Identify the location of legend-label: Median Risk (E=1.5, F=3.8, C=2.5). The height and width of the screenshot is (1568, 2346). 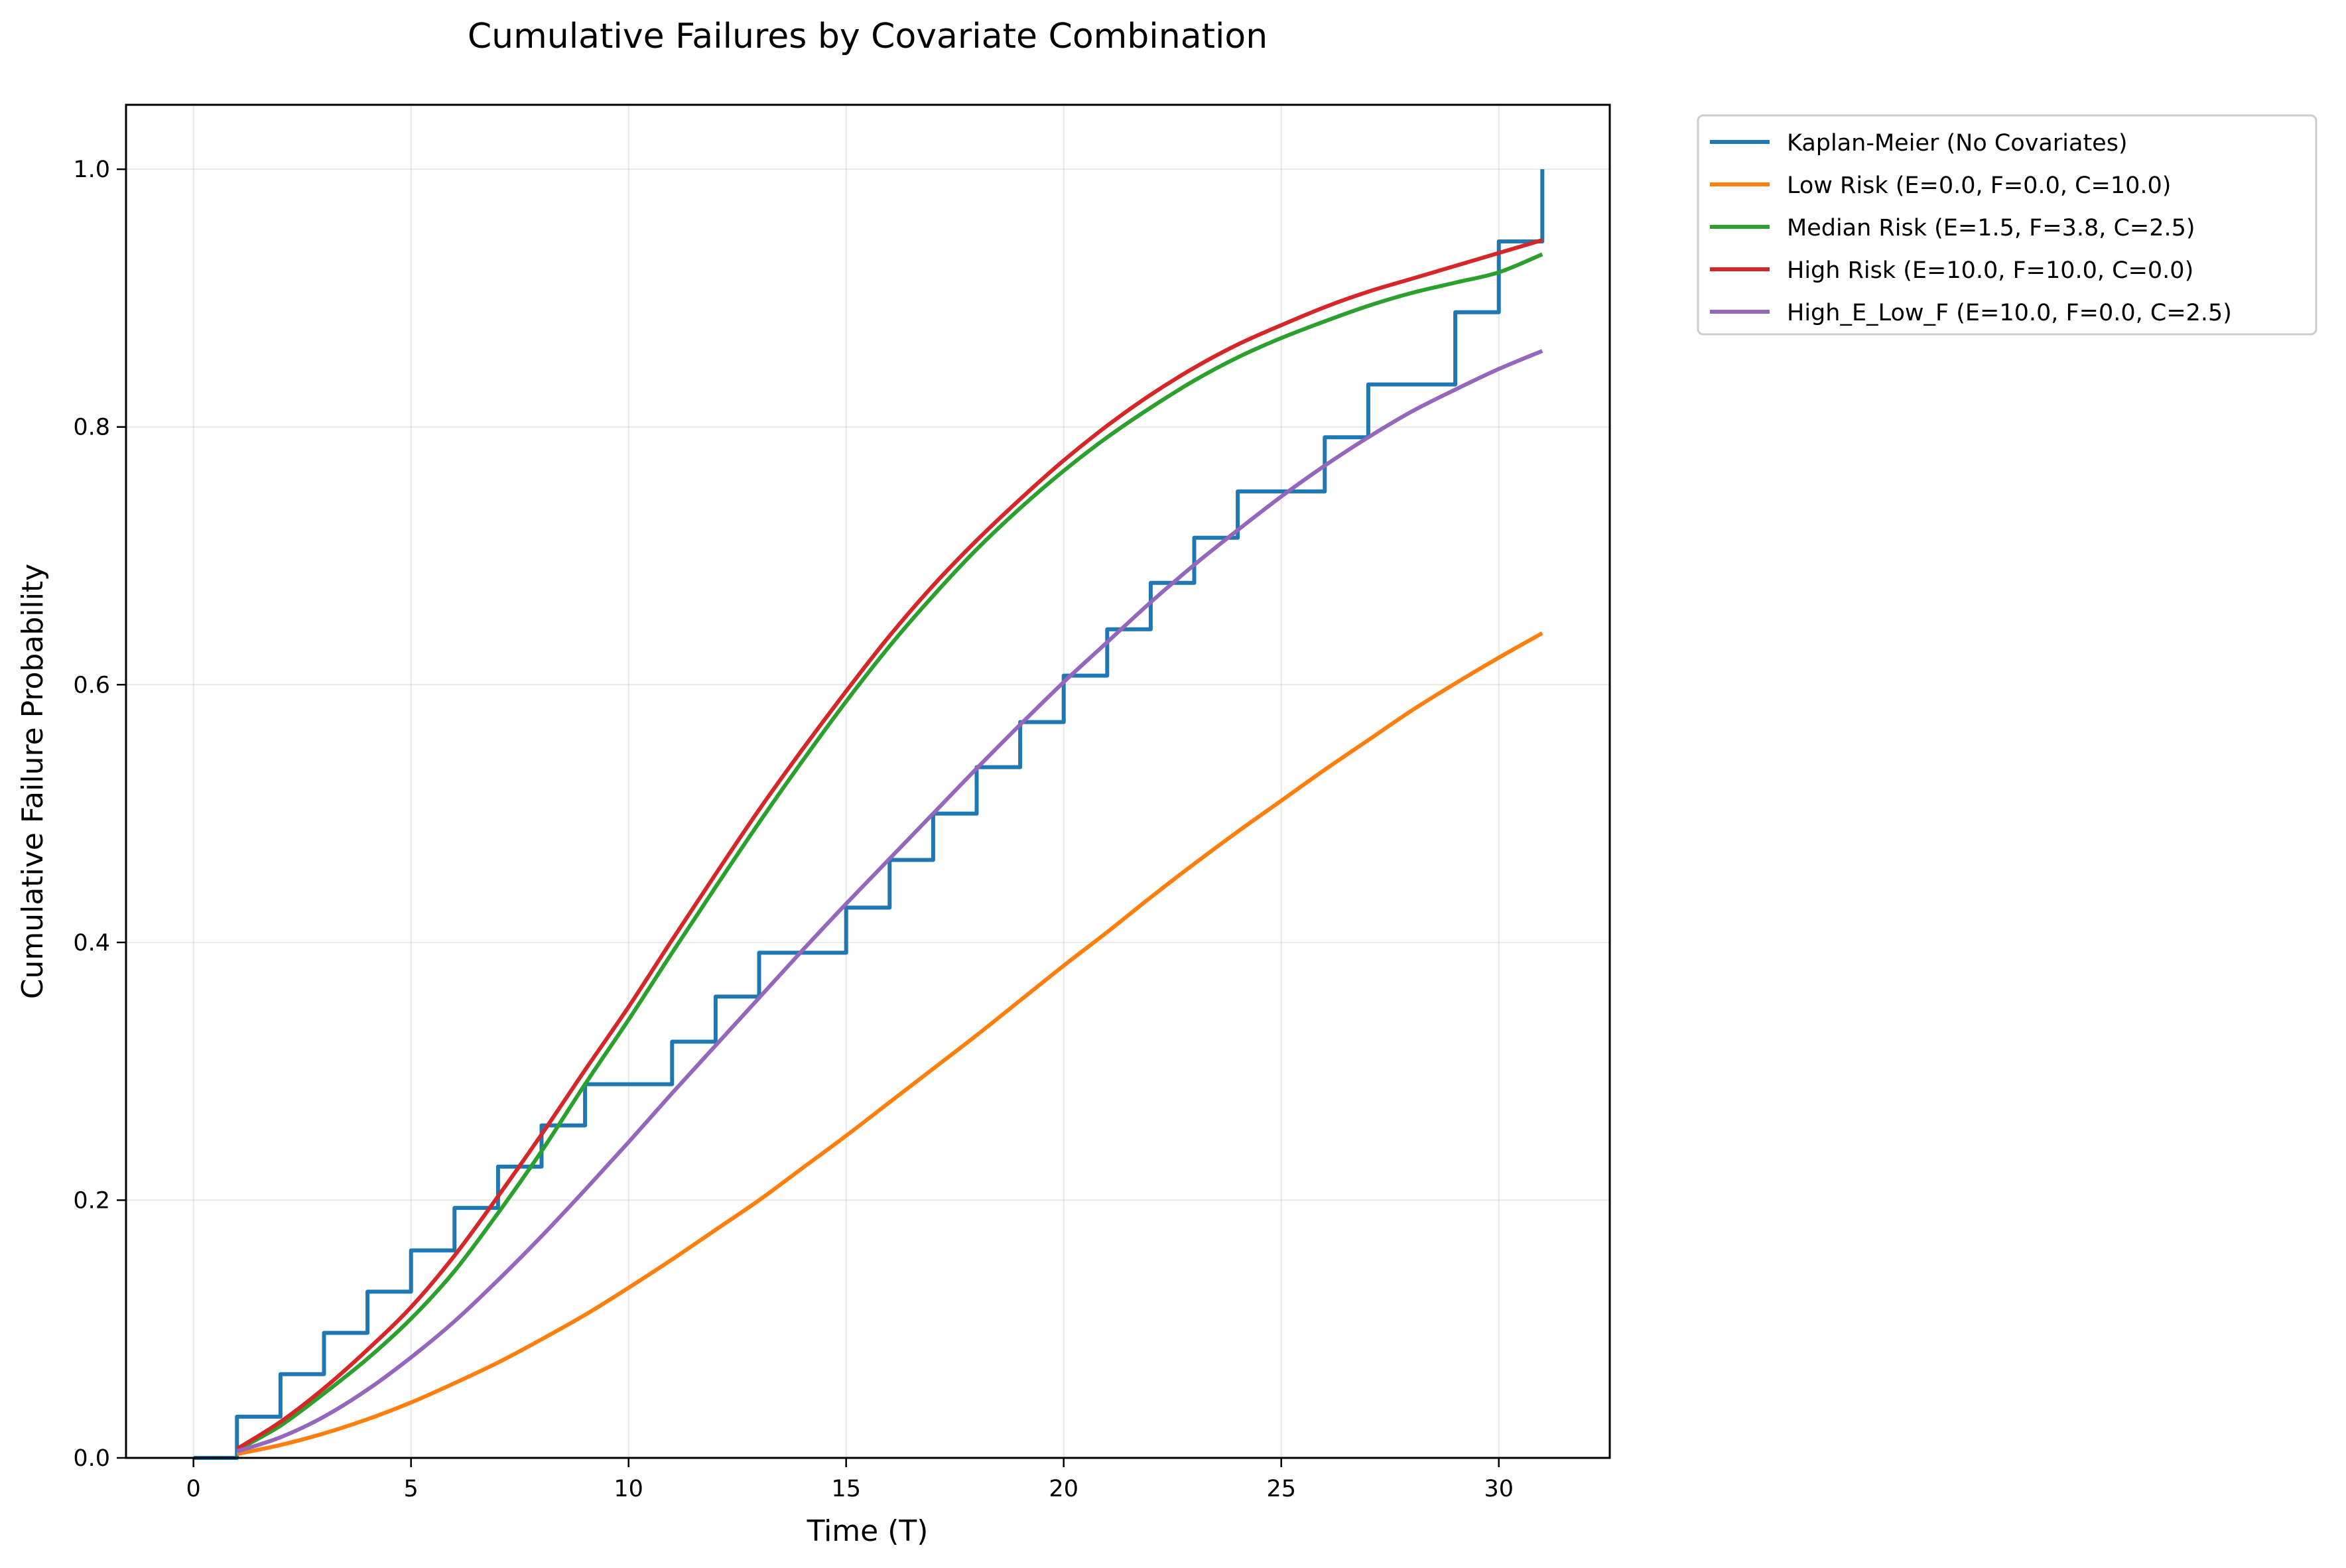
(1991, 228).